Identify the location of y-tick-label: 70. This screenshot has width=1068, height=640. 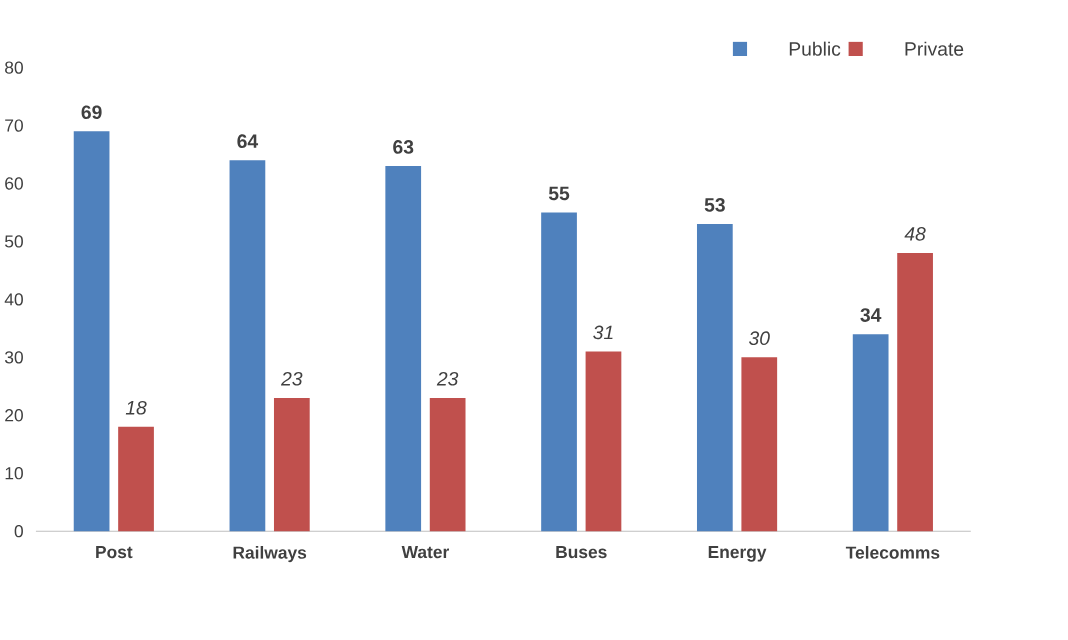
(14, 125).